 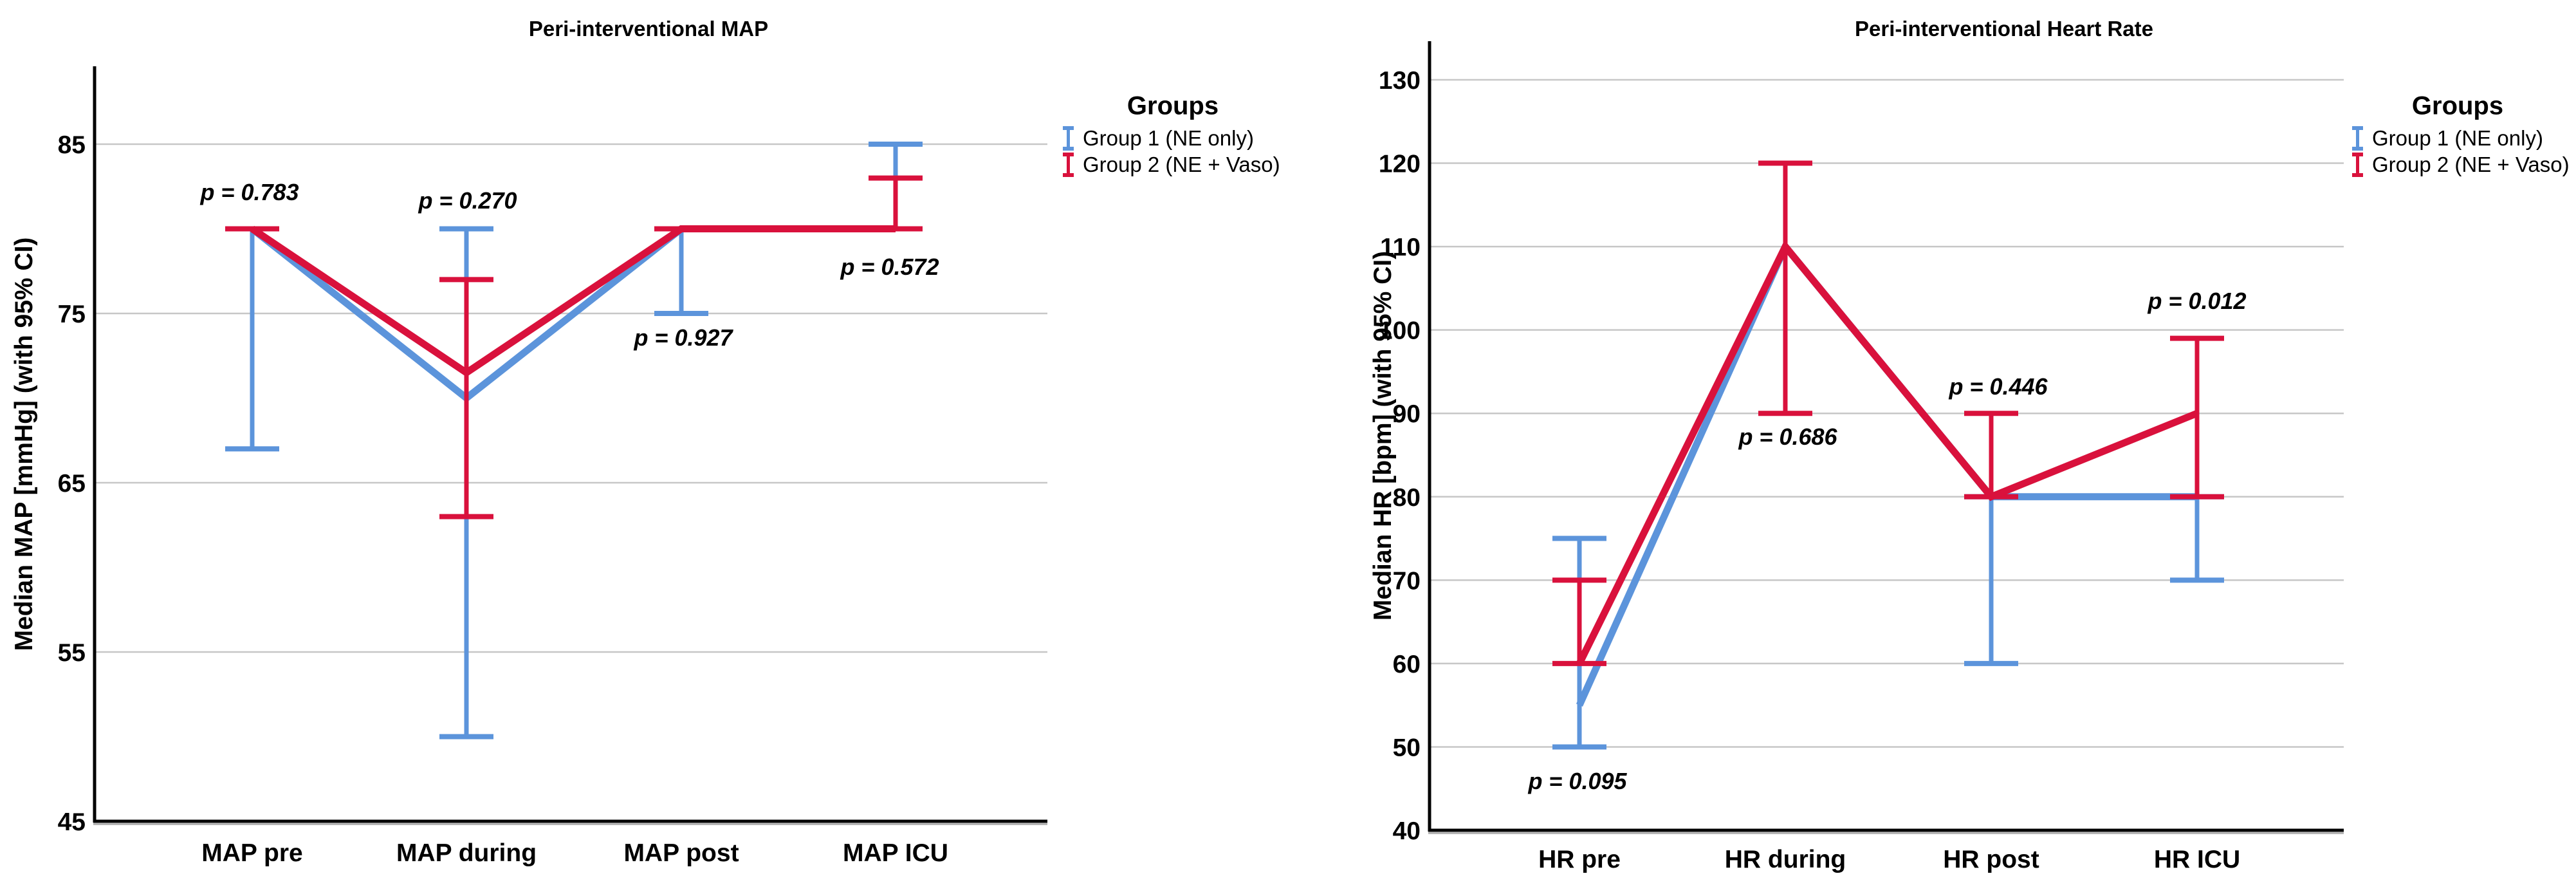 I want to click on y-tick-label: 130, so click(x=1400, y=81).